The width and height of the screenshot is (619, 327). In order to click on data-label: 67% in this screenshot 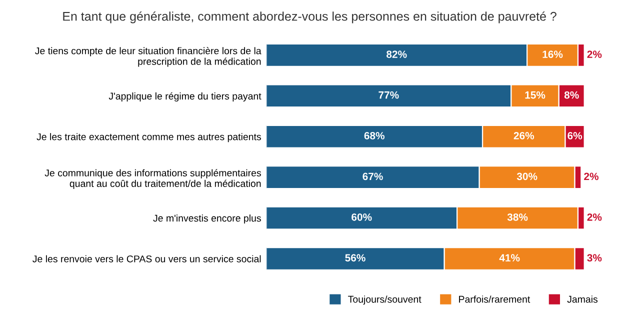, I will do `click(372, 176)`.